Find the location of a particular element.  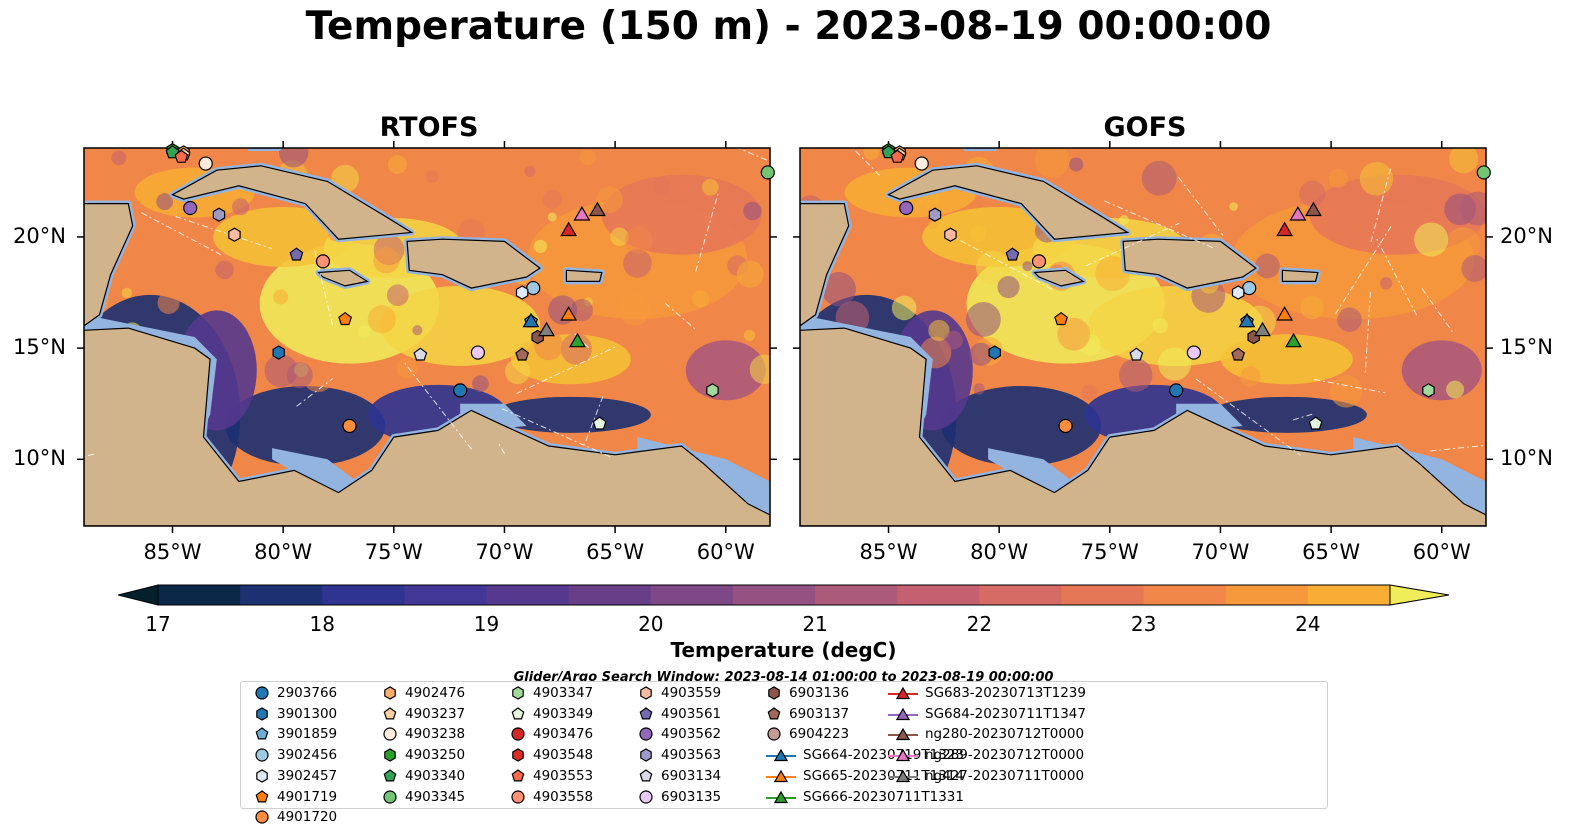

legend-item: SG666-20230711T1331 is located at coordinates (864, 797).